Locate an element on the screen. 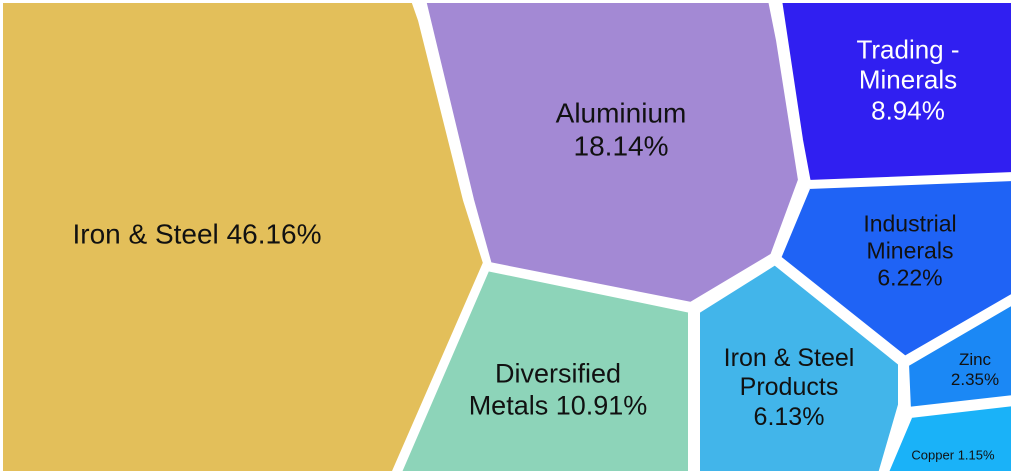  cell-label: Iron & Steel 46.16% is located at coordinates (203, 235).